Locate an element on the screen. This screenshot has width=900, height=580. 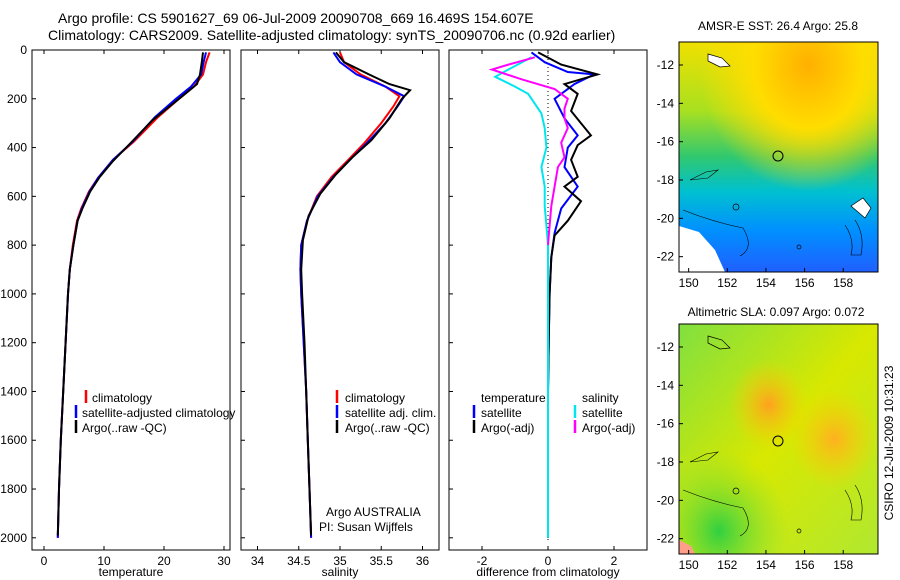
y-tick-label: 600 is located at coordinates (17, 196).